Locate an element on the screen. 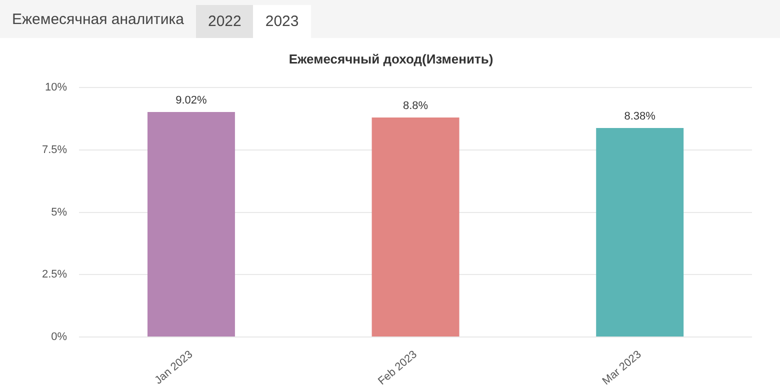 The height and width of the screenshot is (391, 780). y-tick-label: 2.5% is located at coordinates (55, 274).